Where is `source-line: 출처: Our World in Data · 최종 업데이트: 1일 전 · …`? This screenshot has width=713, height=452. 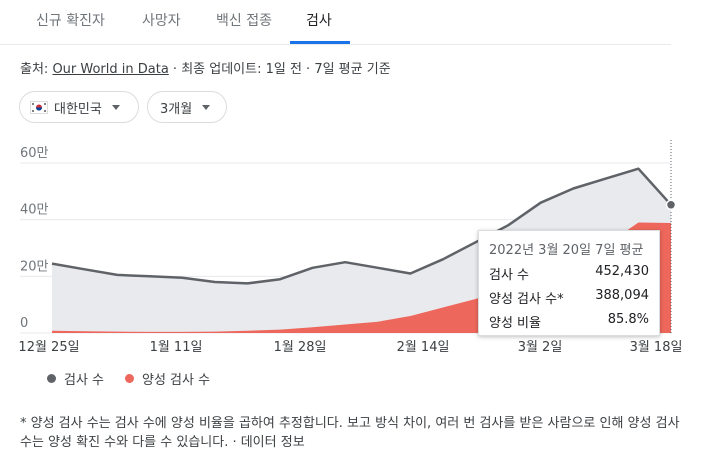
source-line: 출처: Our World in Data · 최종 업데이트: 1일 전 · … is located at coordinates (205, 67).